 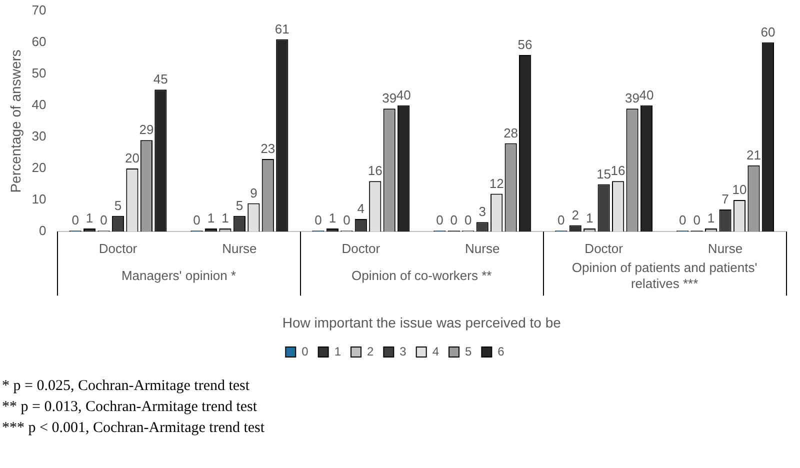 I want to click on data-label: 9, so click(x=254, y=192).